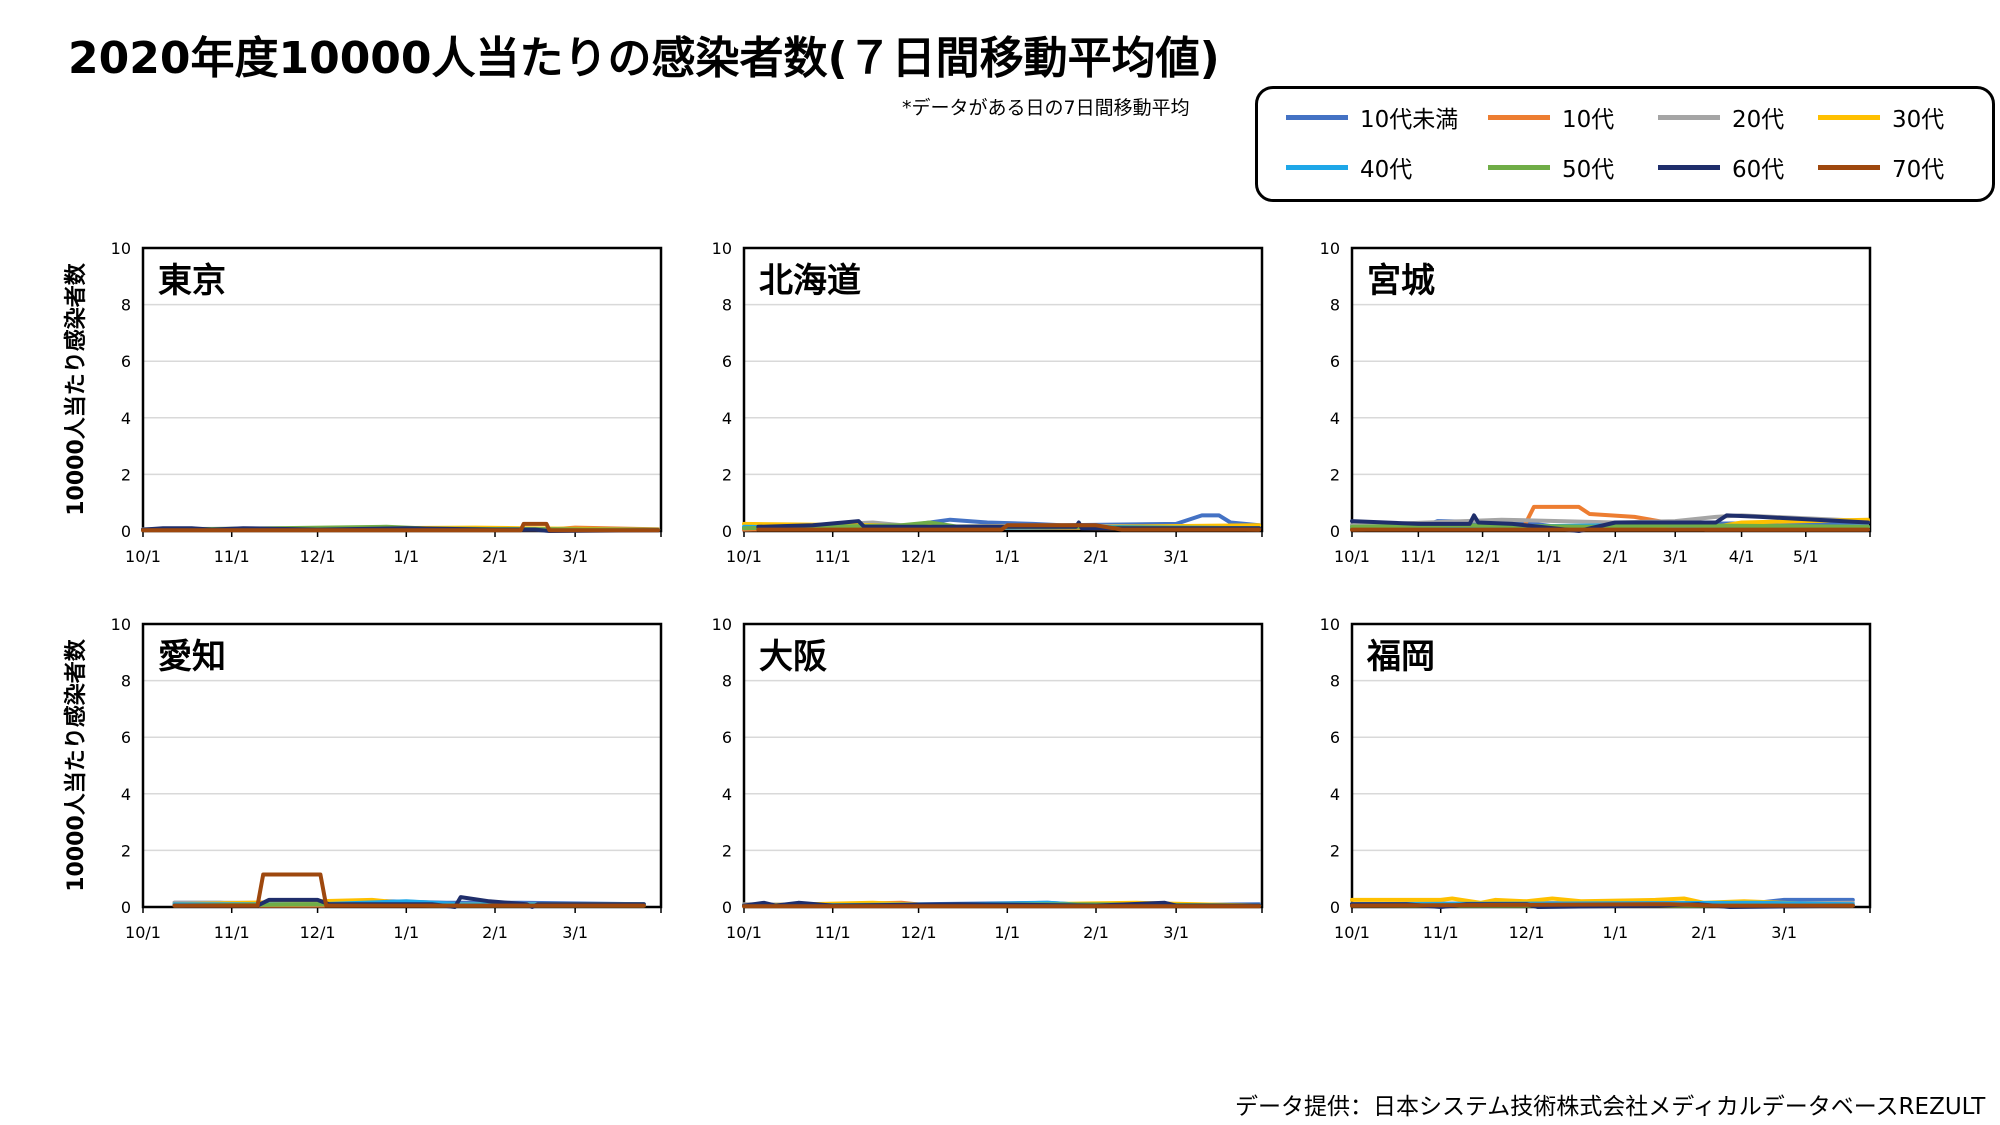  I want to click on legend-label: 40代, so click(1386, 170).